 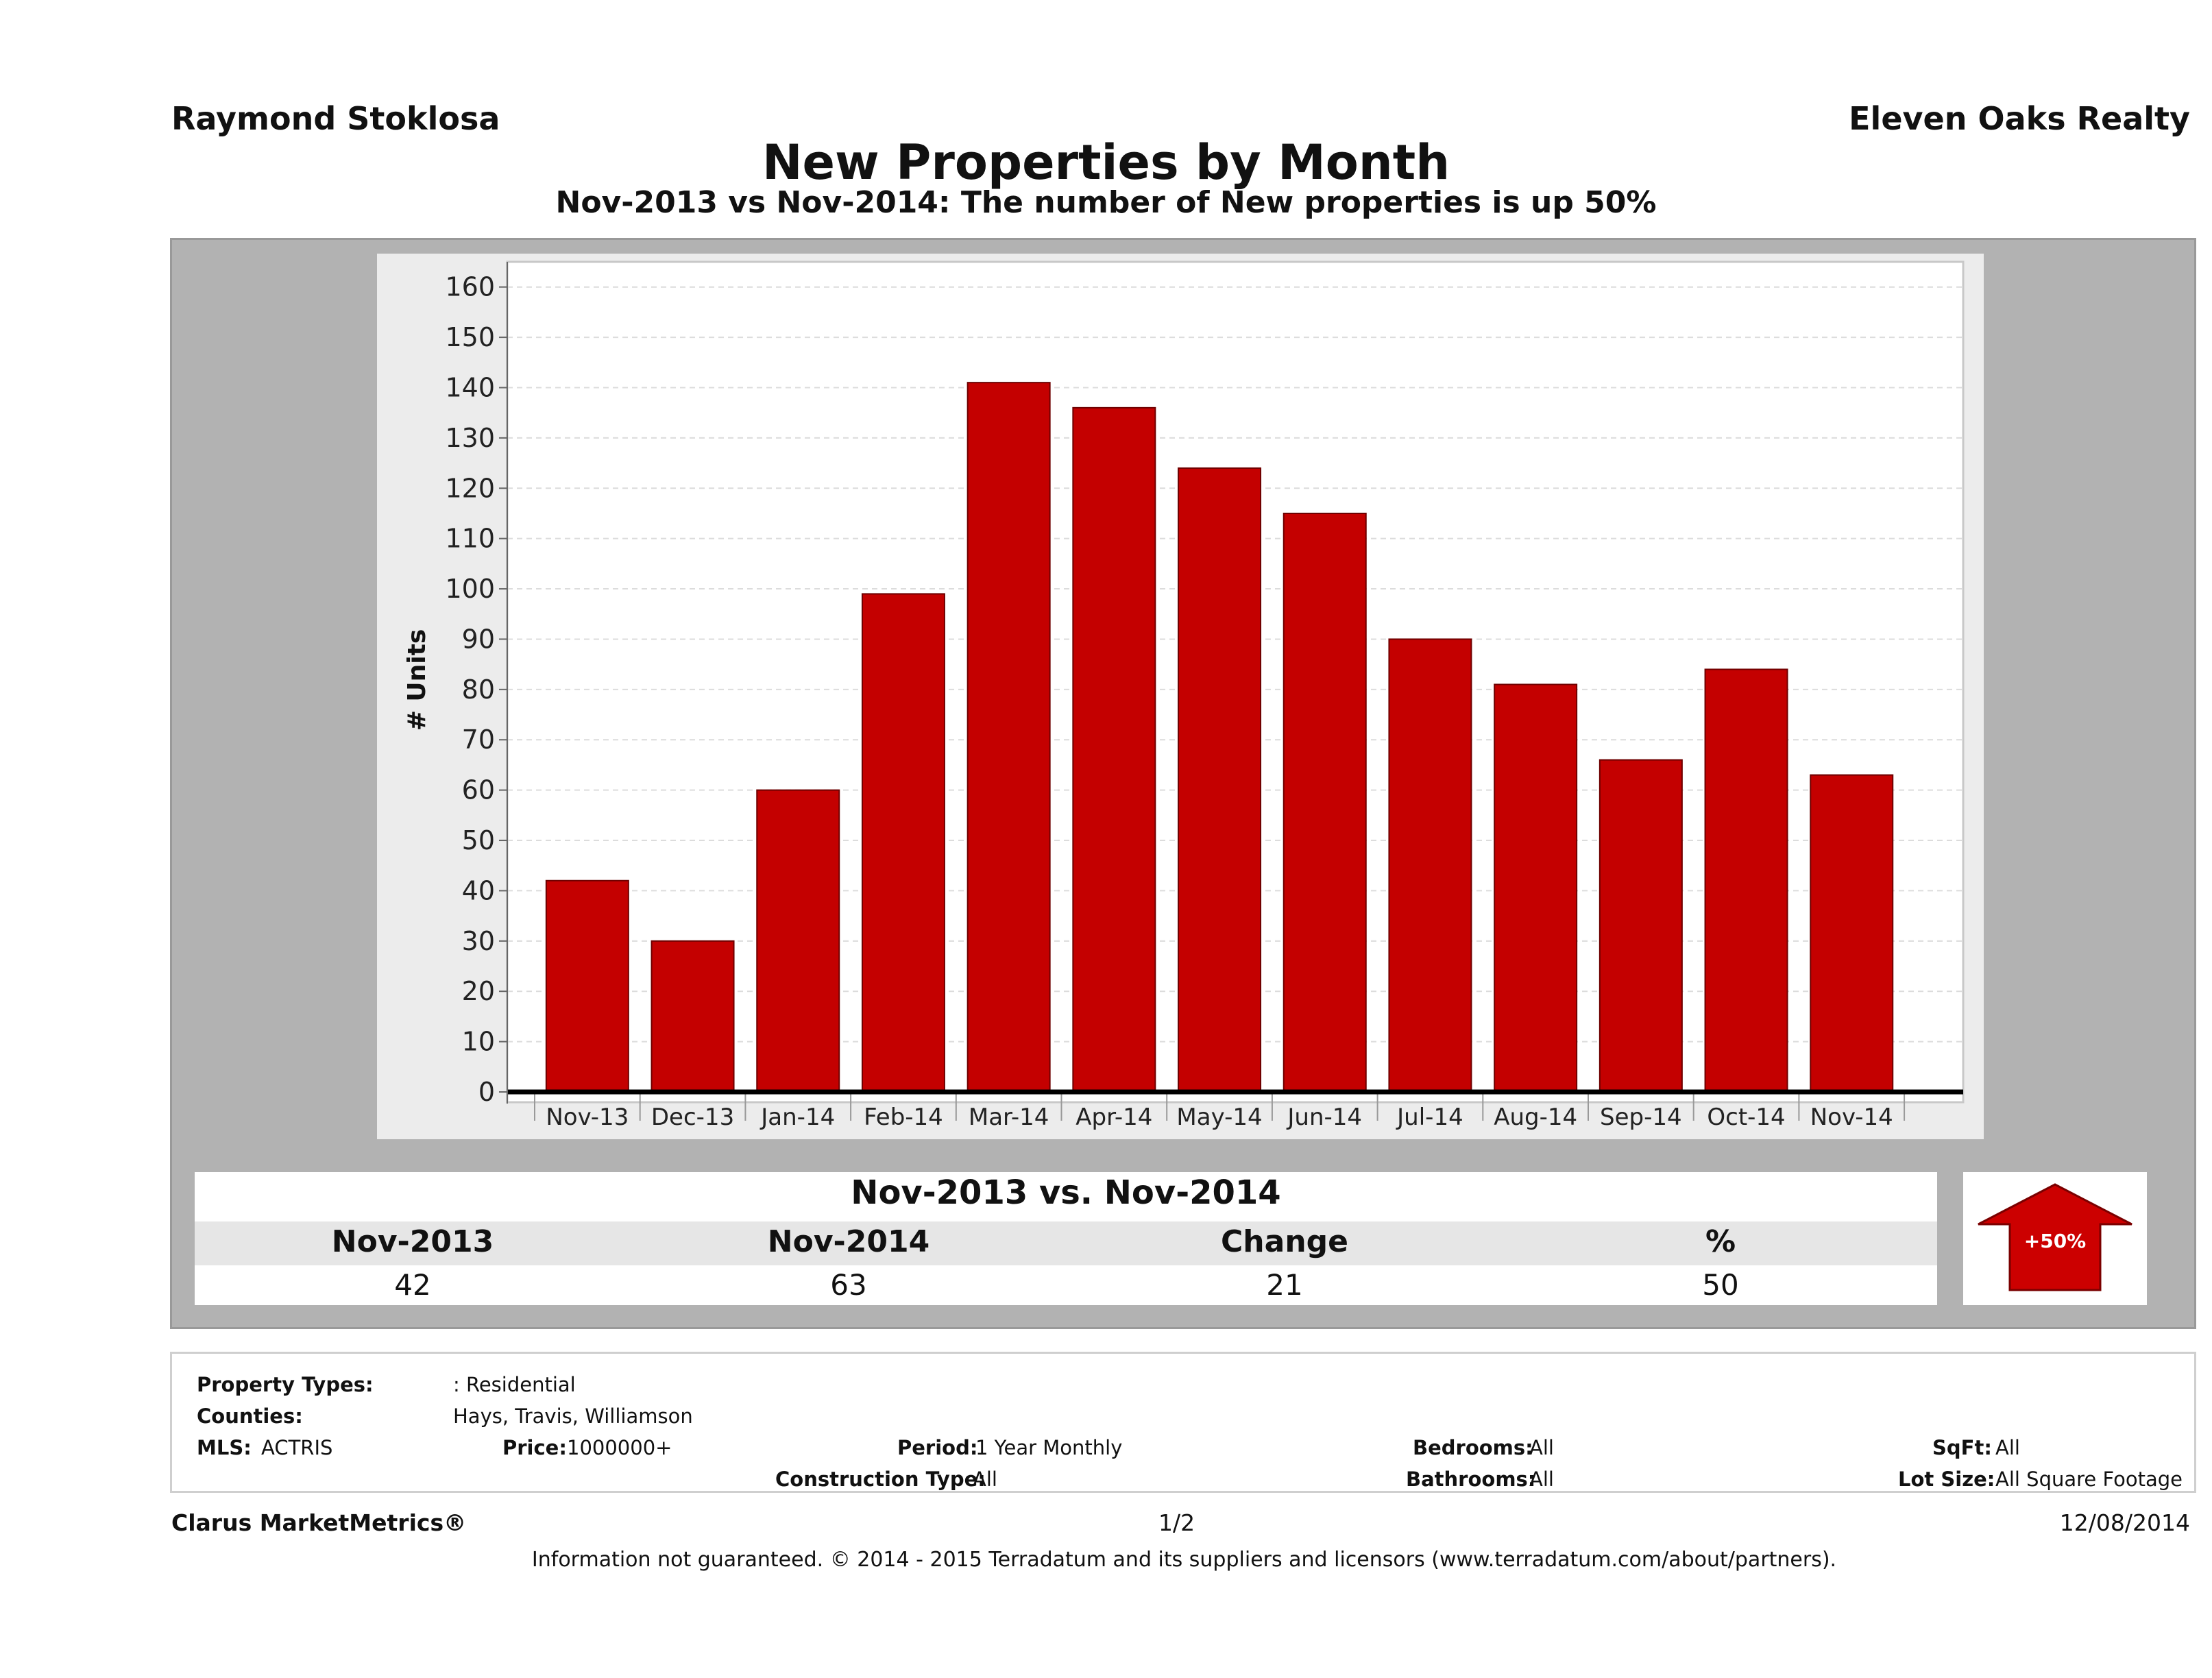 I want to click on y-tick-label-40: 40, so click(x=478, y=890).